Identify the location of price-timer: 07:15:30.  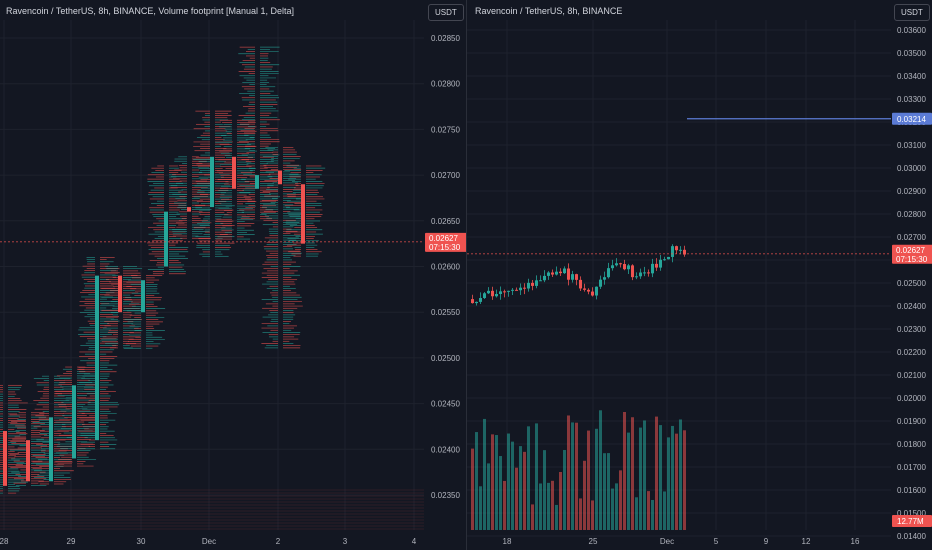
(445, 247).